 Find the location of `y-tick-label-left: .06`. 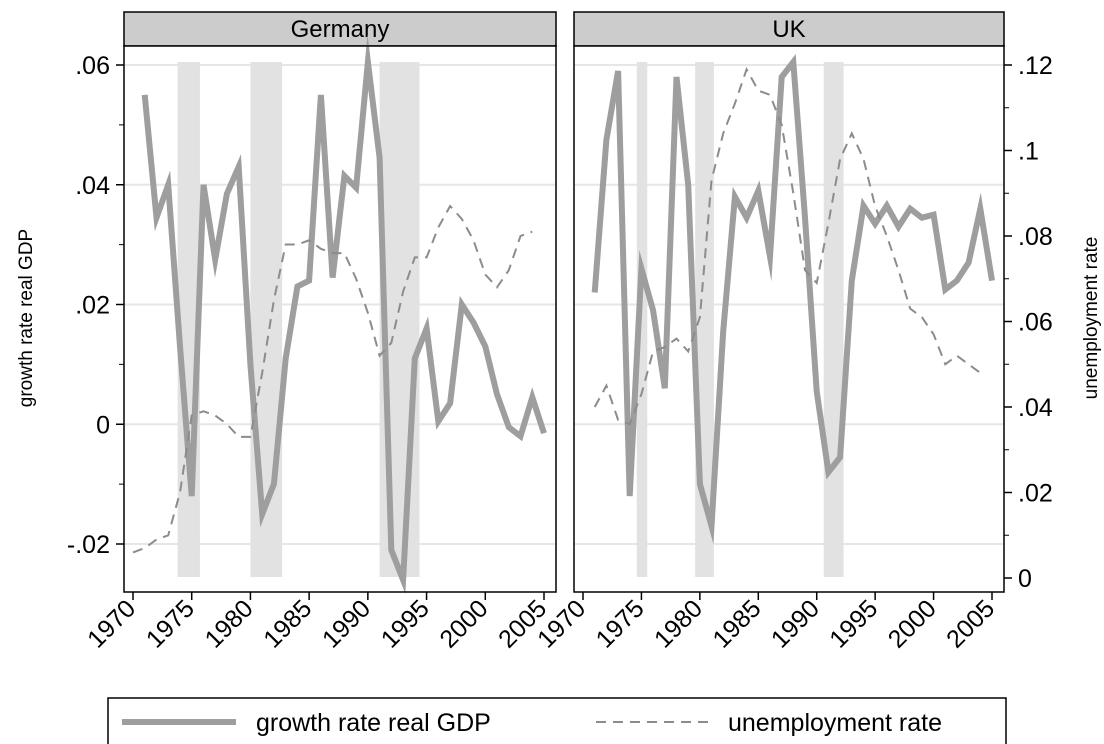

y-tick-label-left: .06 is located at coordinates (92, 66).